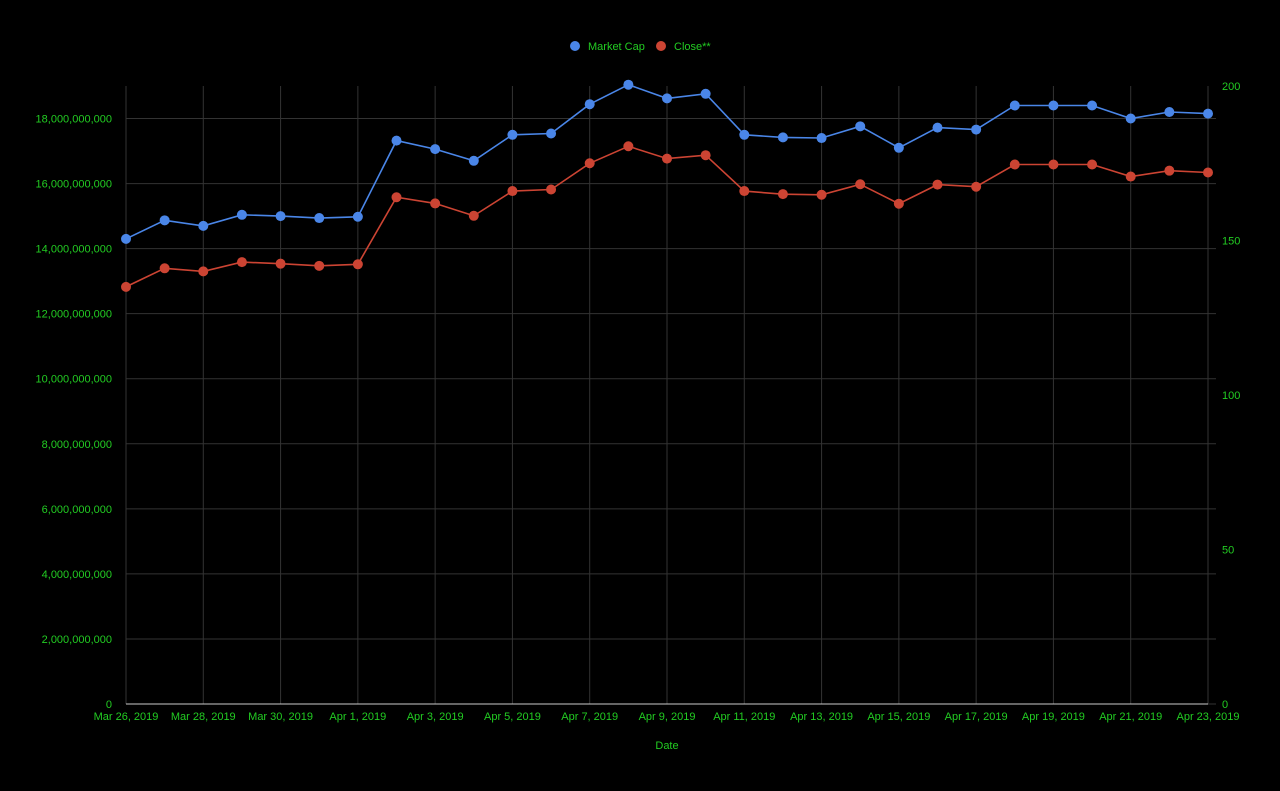  Describe the element at coordinates (589, 717) in the screenshot. I see `x-tick-label: Apr 7, 2019` at that location.